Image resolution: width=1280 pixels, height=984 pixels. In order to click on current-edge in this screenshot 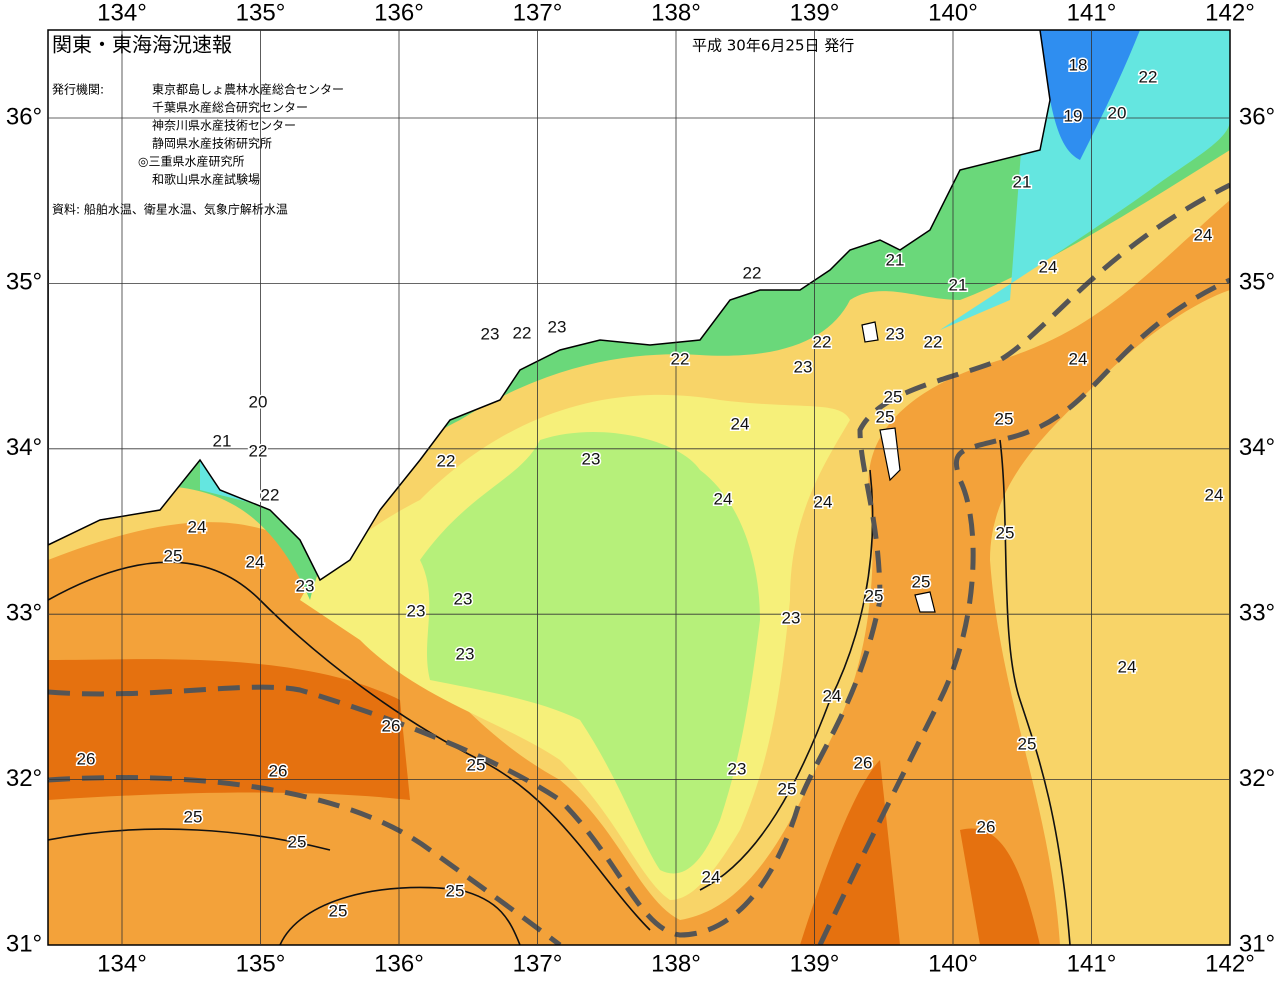, I will do `click(305, 860)`.